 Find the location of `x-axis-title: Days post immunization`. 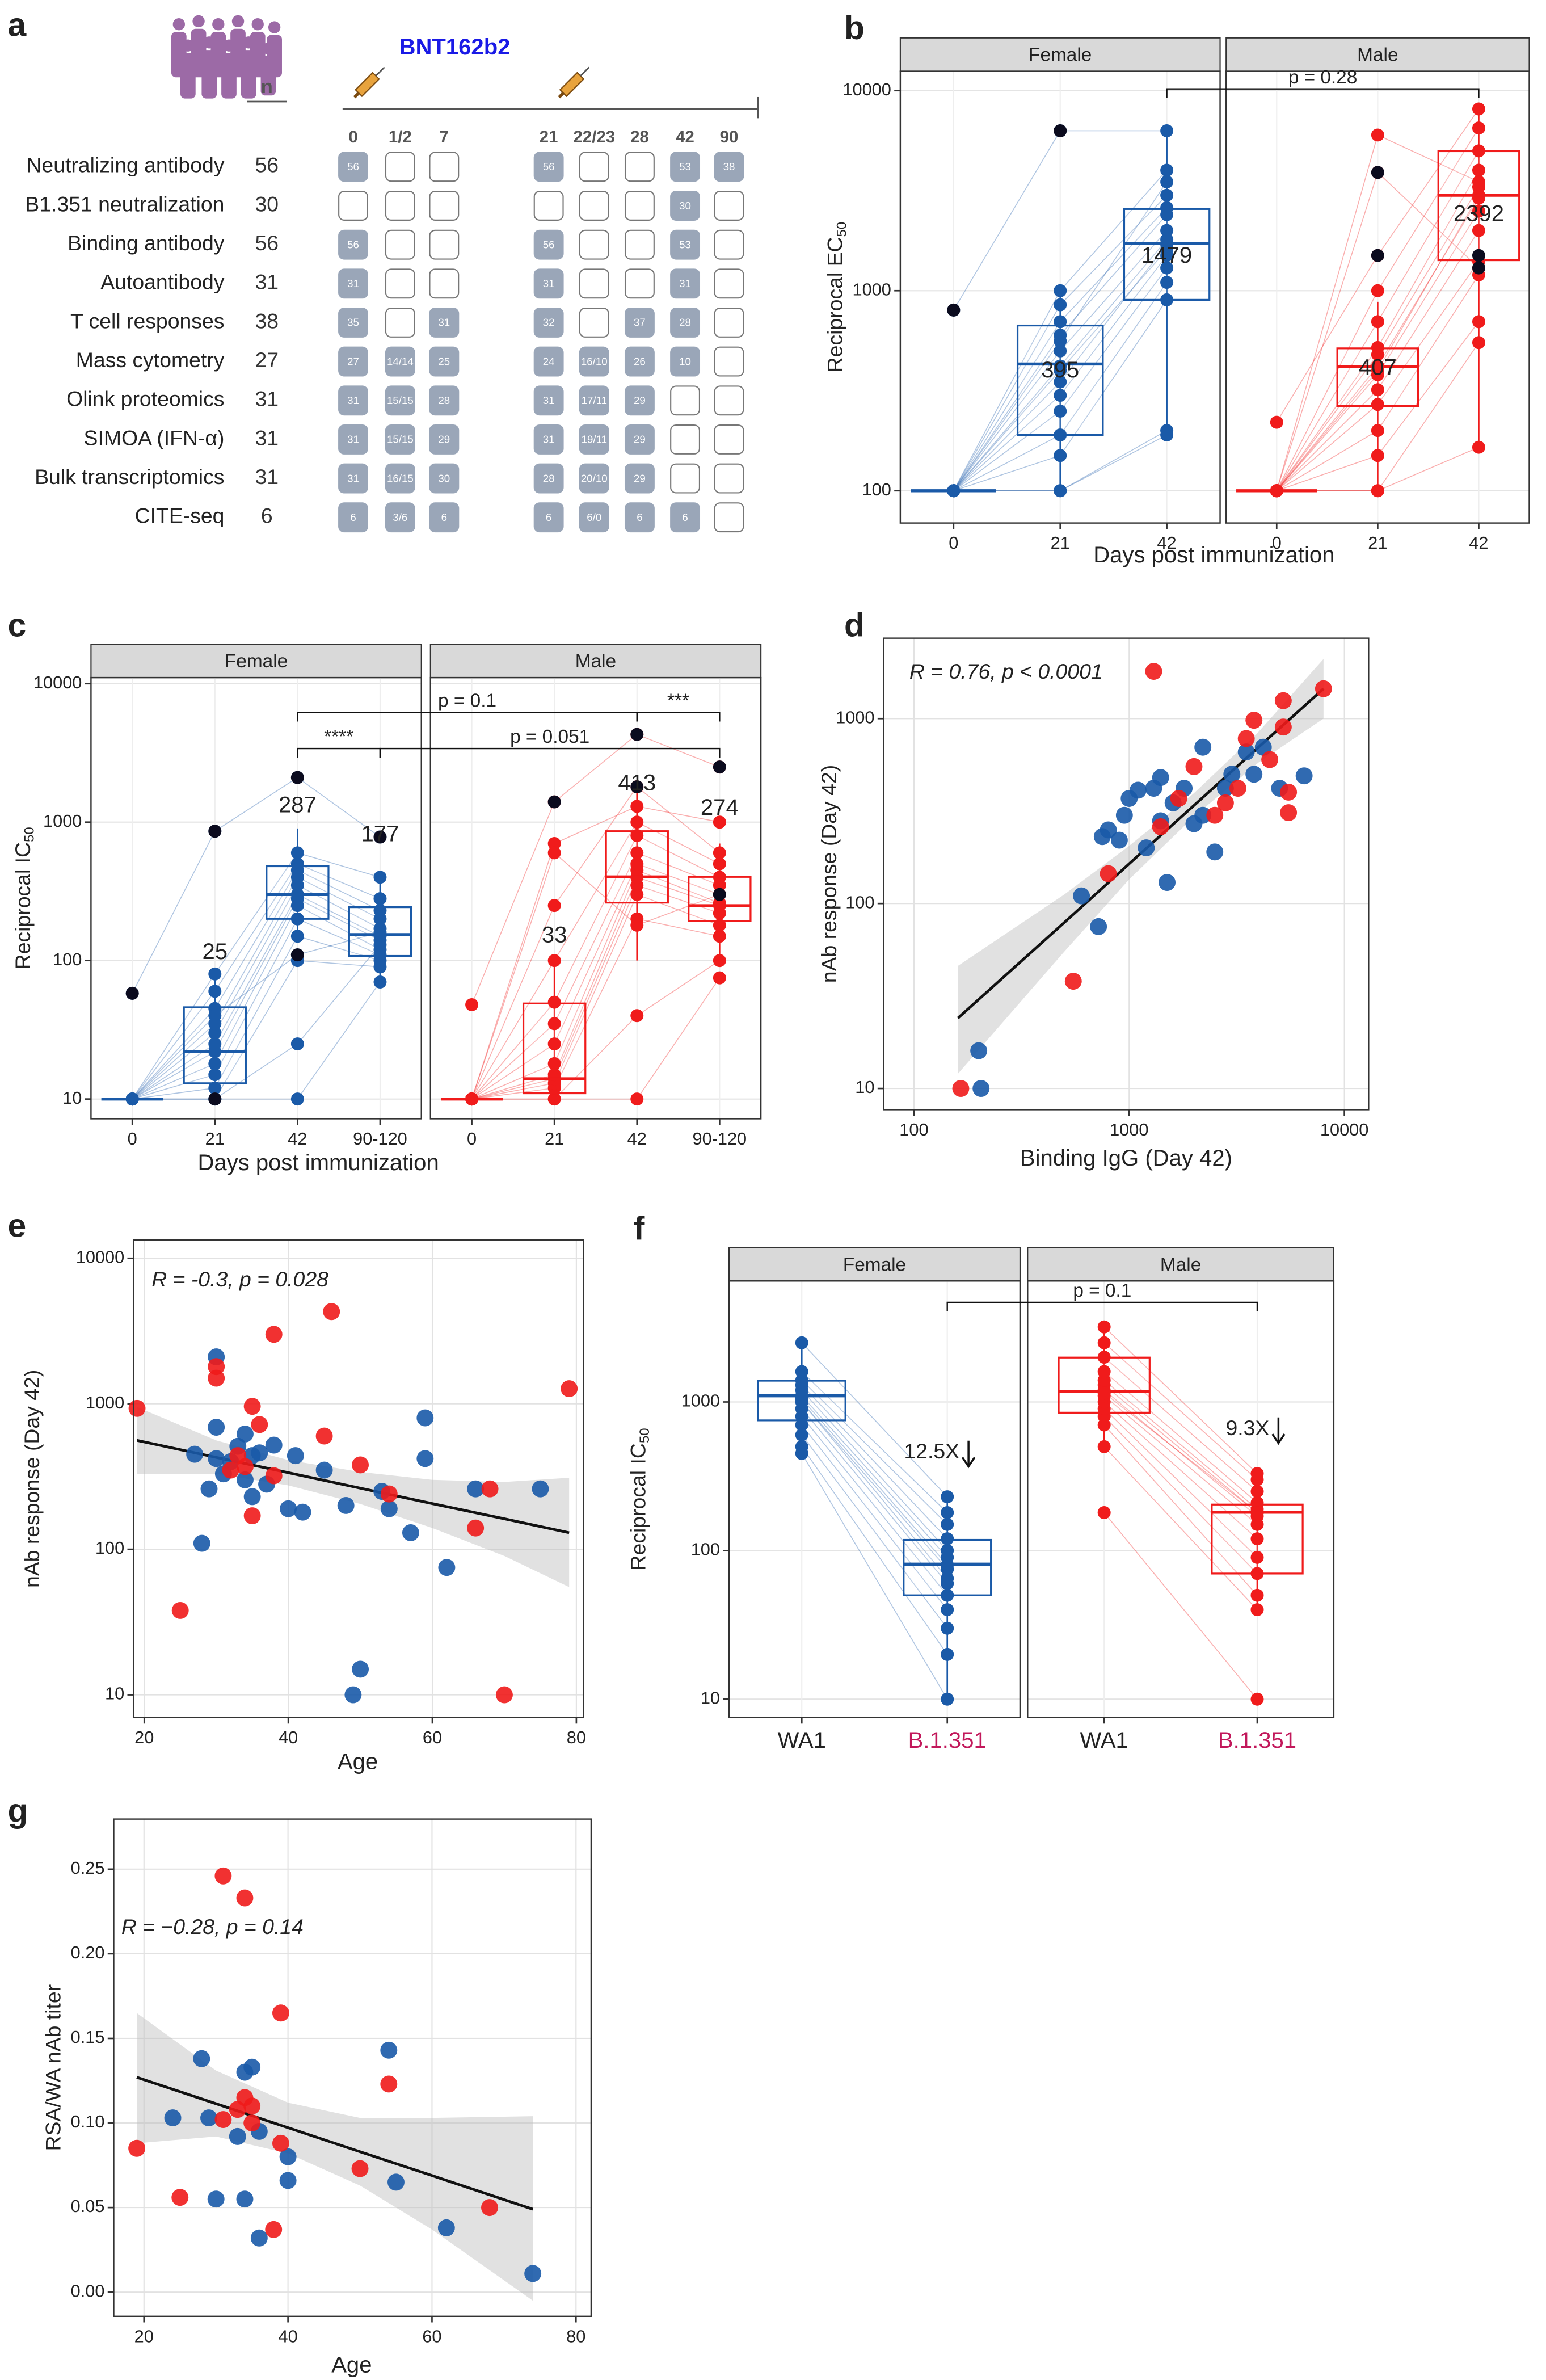

x-axis-title: Days post immunization is located at coordinates (318, 1162).